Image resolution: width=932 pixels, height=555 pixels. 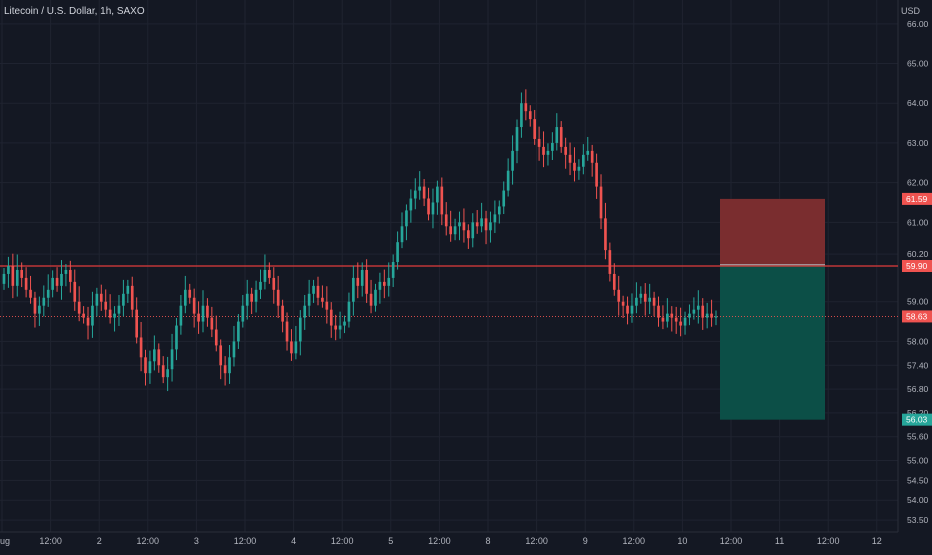 I want to click on reward-zone, so click(x=772, y=342).